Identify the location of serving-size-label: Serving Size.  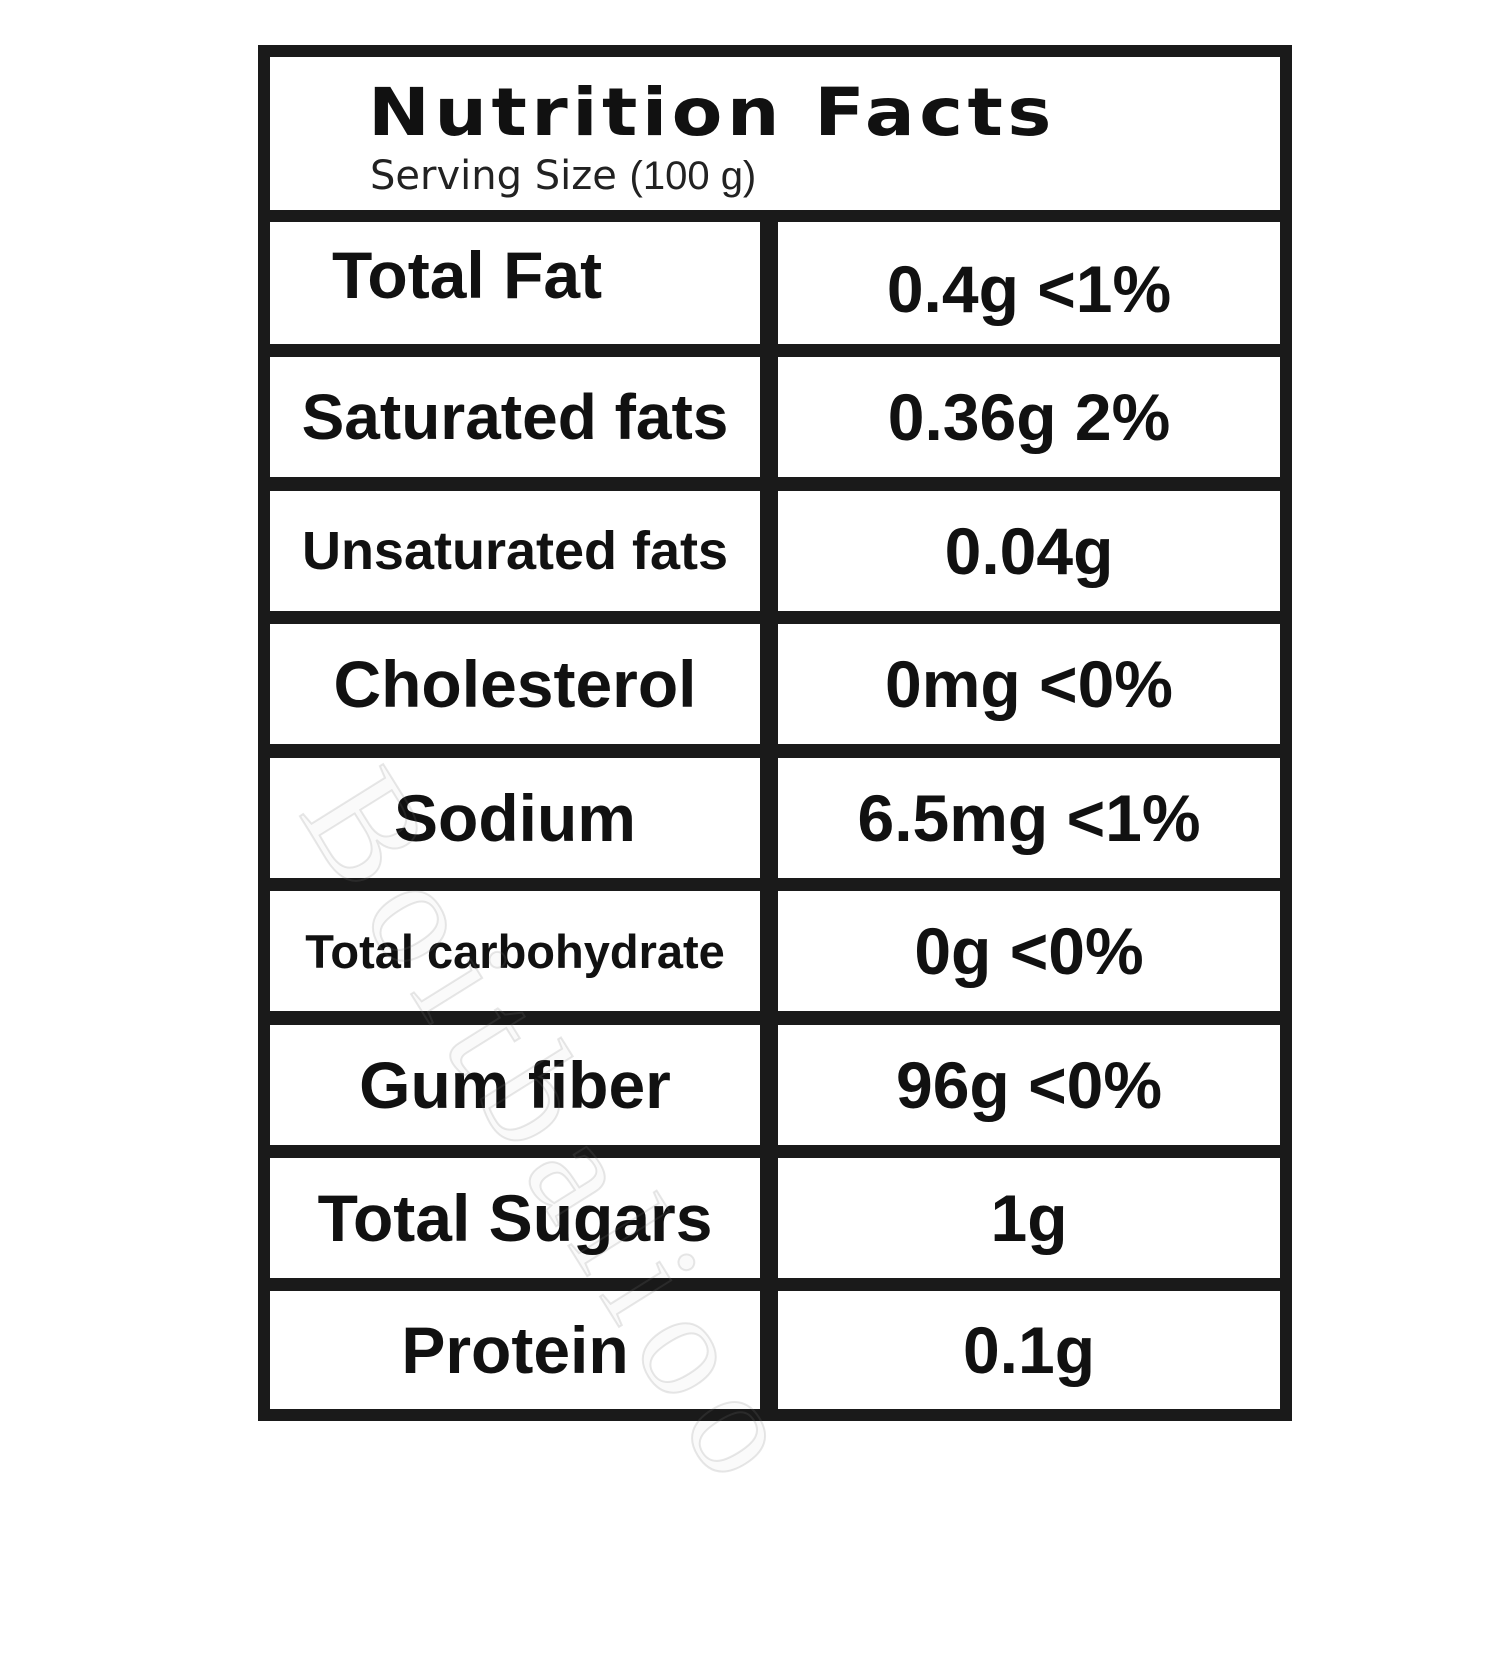
(493, 176).